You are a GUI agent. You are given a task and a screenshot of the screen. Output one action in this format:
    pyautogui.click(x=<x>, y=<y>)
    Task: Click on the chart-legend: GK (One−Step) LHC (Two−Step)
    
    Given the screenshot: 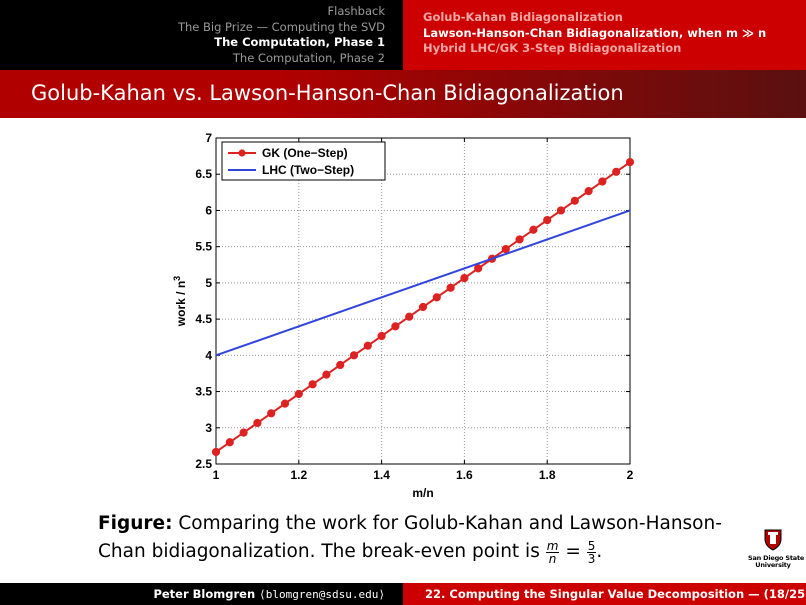 What is the action you would take?
    pyautogui.click(x=303, y=161)
    